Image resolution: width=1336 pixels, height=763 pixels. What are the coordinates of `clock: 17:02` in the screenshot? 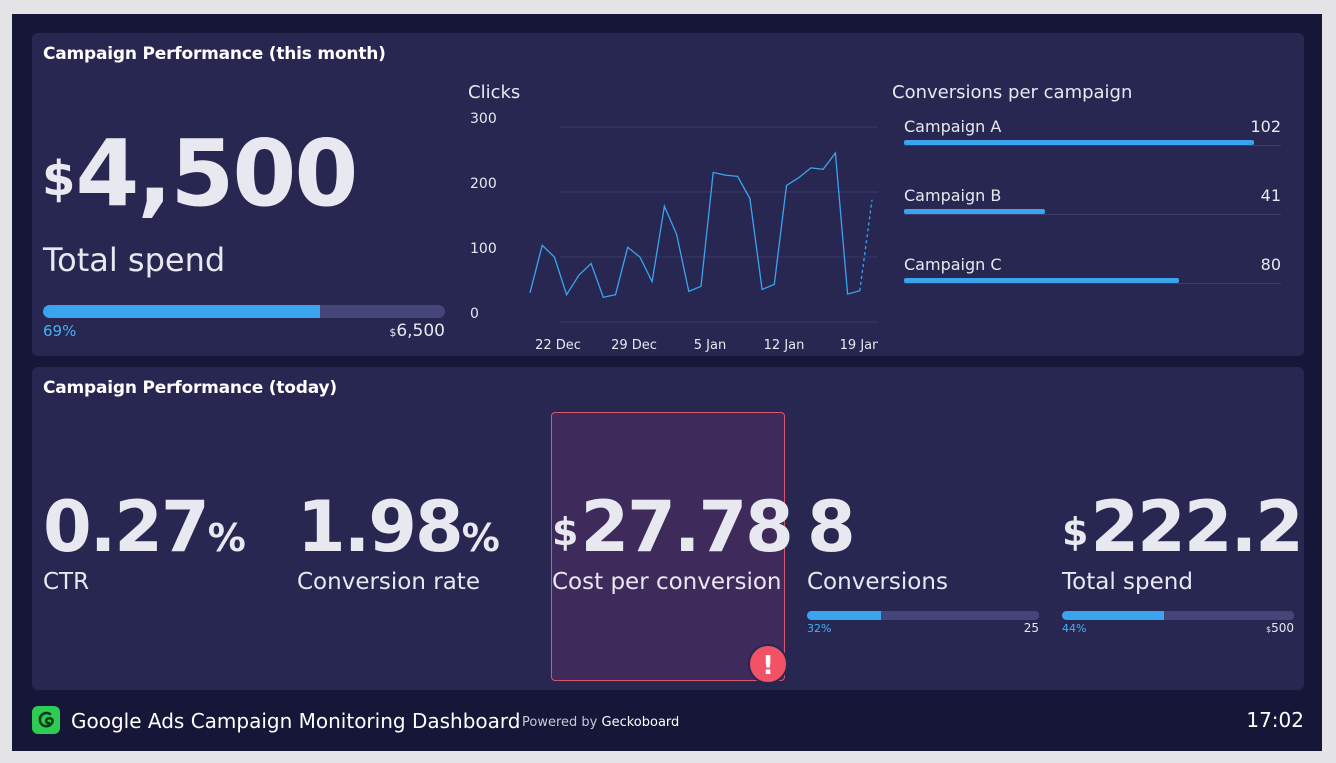 It's located at (1275, 720).